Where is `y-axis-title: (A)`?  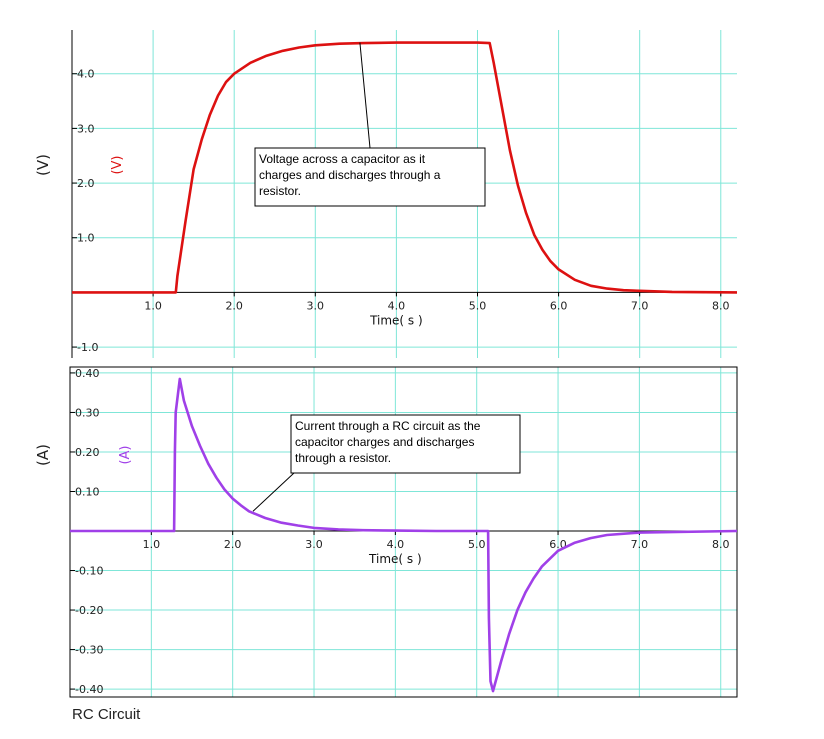 y-axis-title: (A) is located at coordinates (43, 455).